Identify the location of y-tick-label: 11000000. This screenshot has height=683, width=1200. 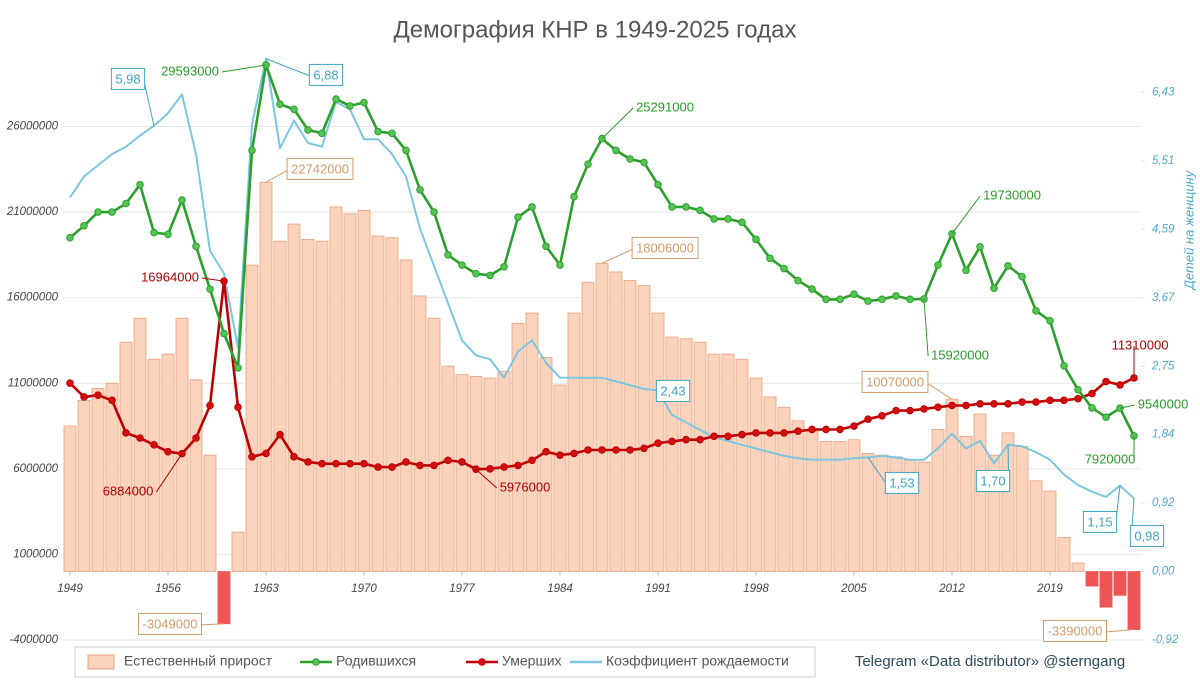
(33, 383).